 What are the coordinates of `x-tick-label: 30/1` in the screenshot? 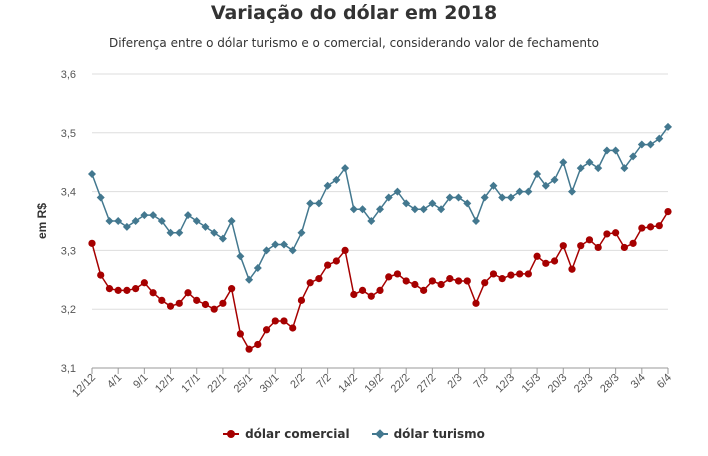 It's located at (270, 384).